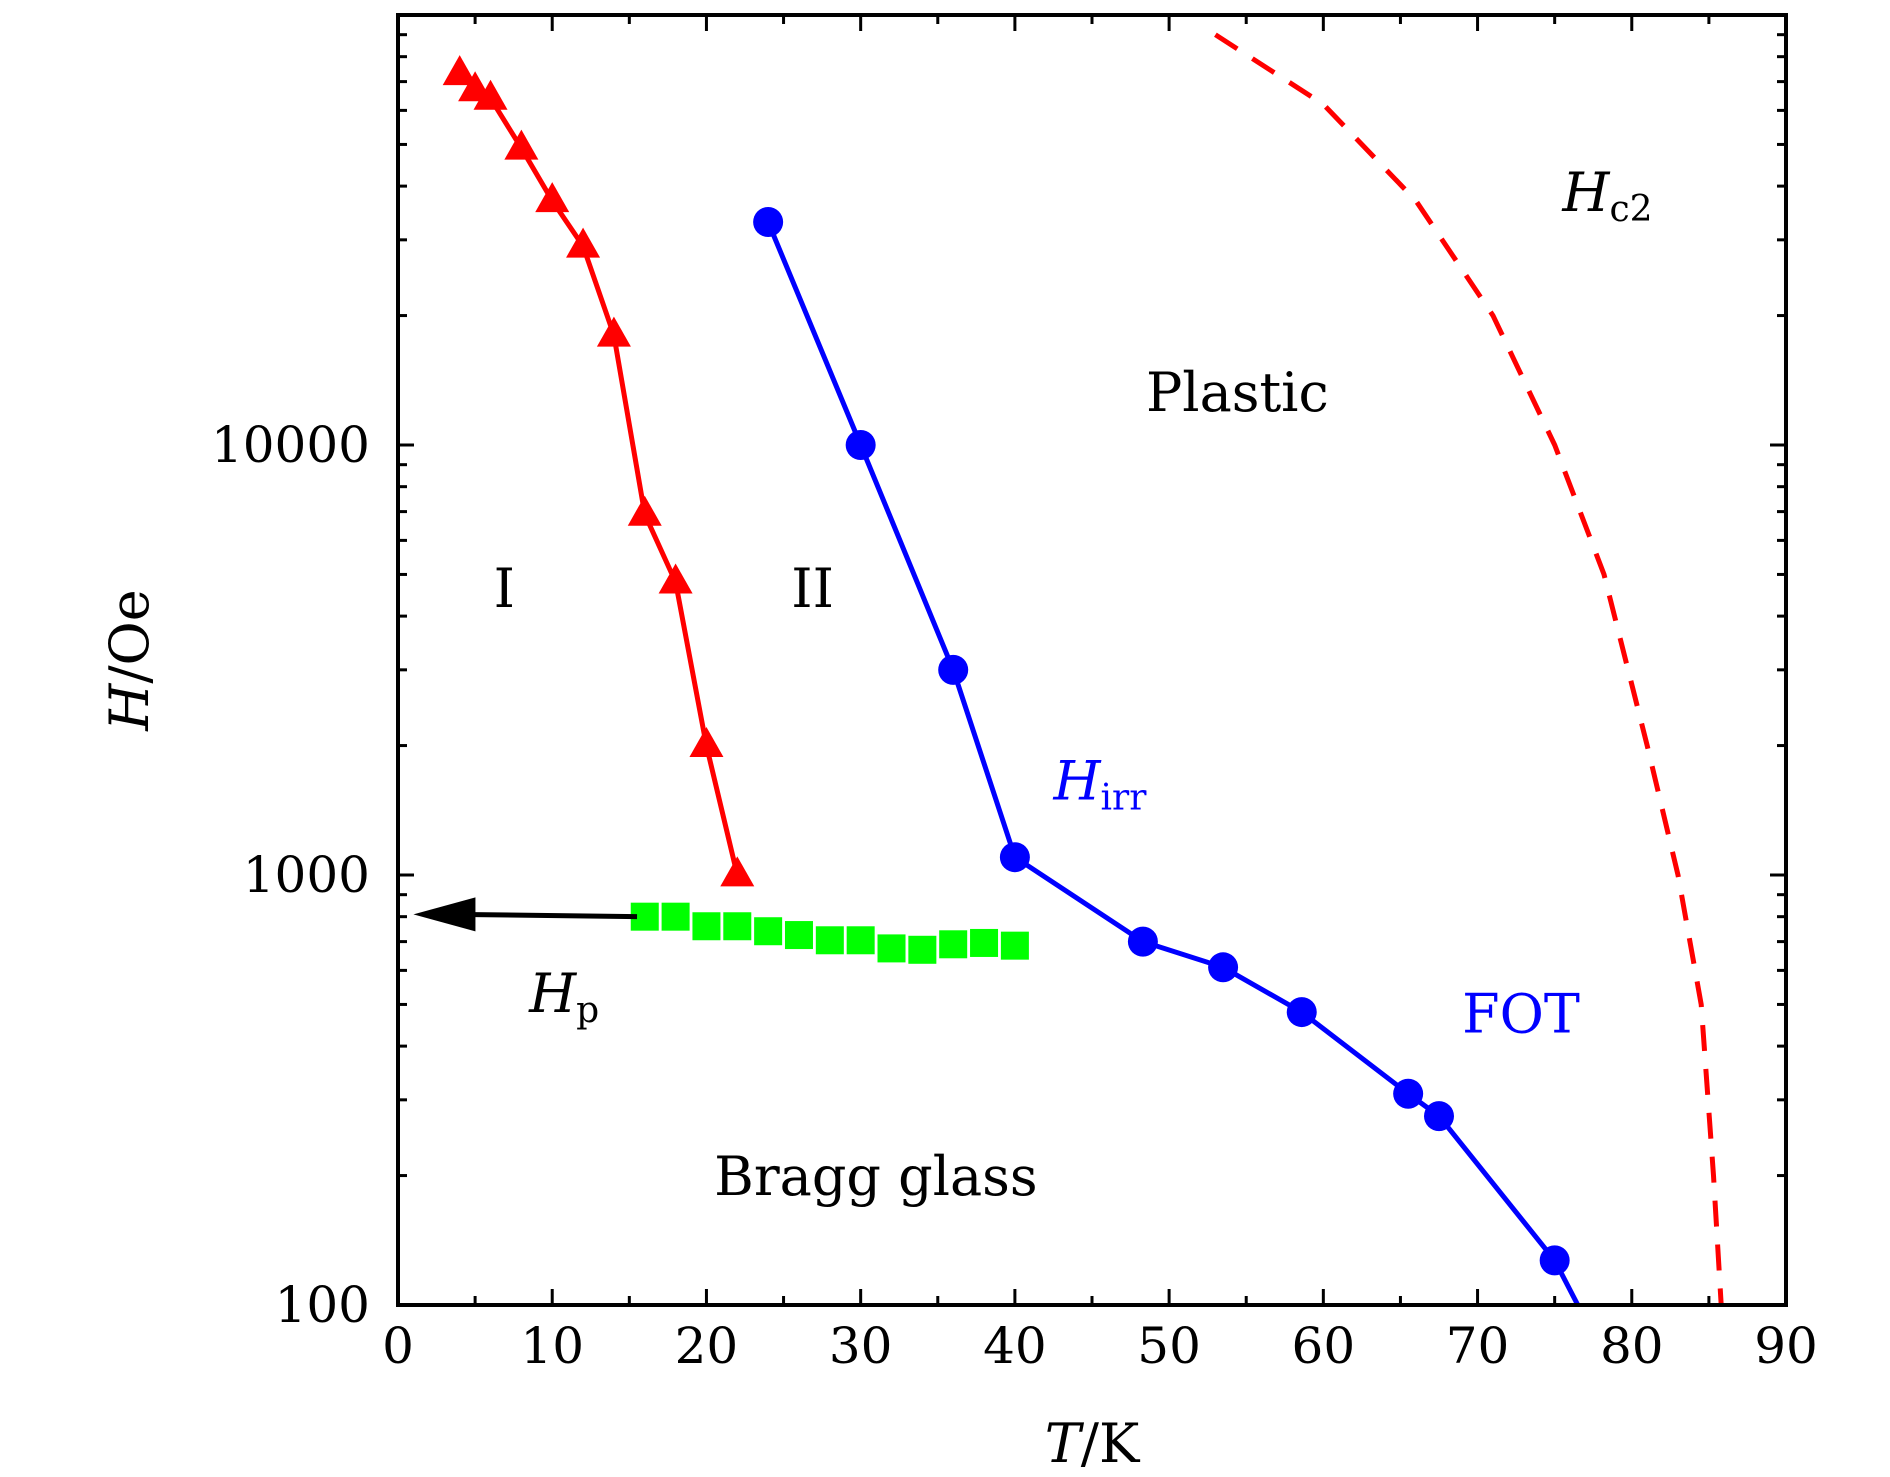 This screenshot has width=1890, height=1477. What do you see at coordinates (1065, 1443) in the screenshot?
I see `x-axis-title-main: T` at bounding box center [1065, 1443].